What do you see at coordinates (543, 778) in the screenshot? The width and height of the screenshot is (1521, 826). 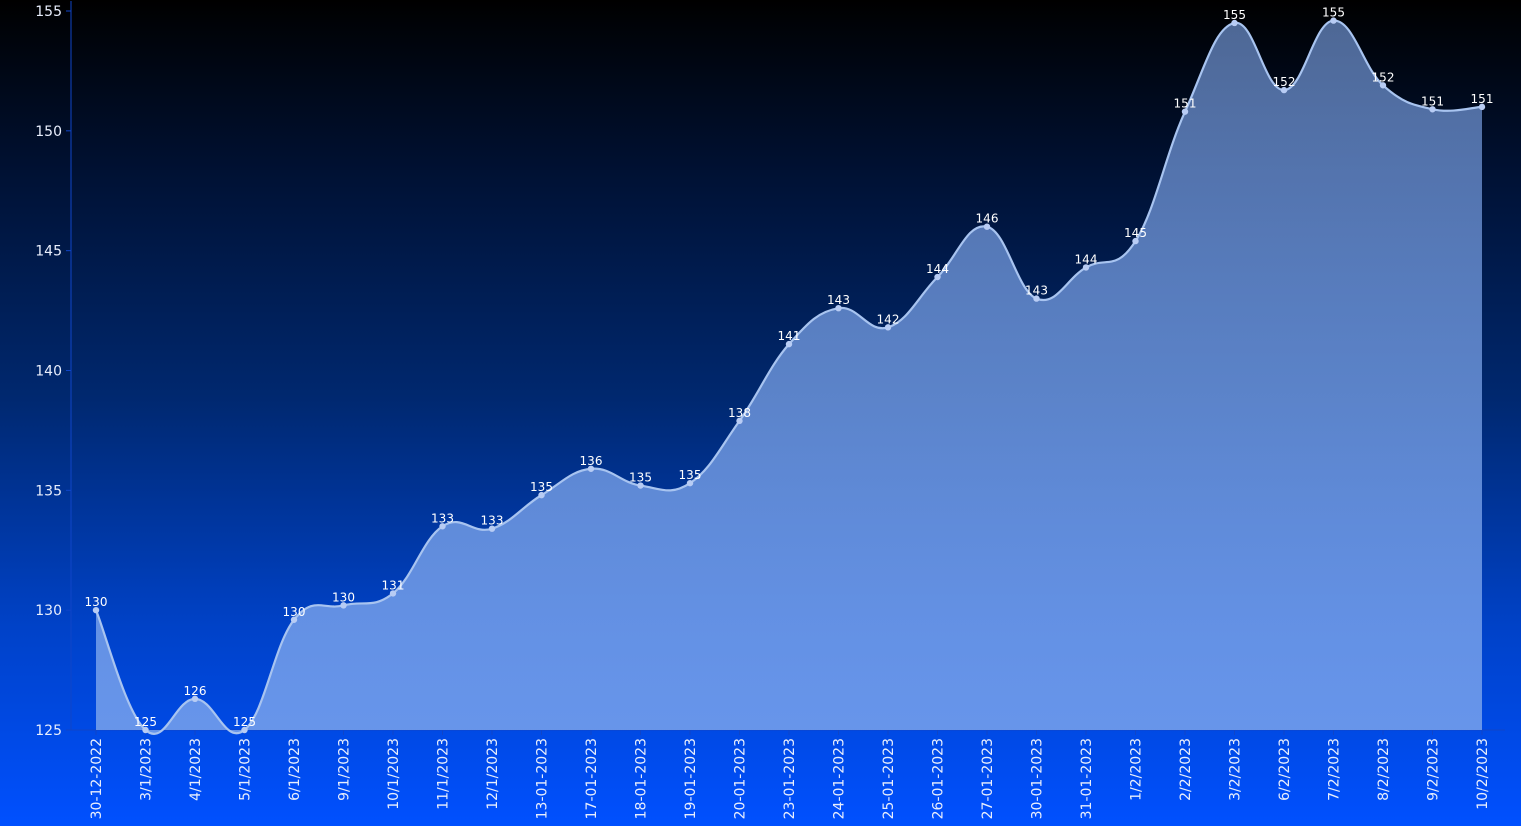 I see `x-tick-label: 13-01-2023` at bounding box center [543, 778].